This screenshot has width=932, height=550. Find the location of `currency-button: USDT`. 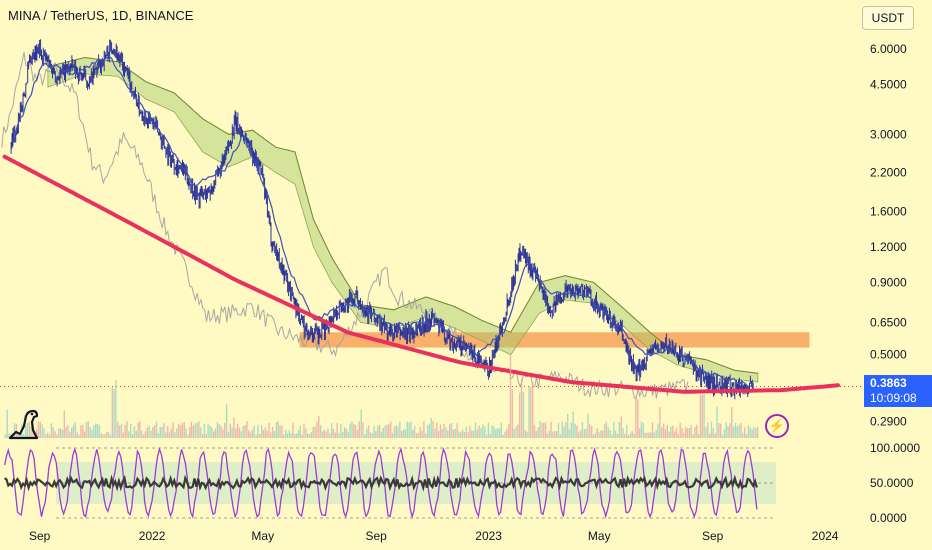

currency-button: USDT is located at coordinates (888, 18).